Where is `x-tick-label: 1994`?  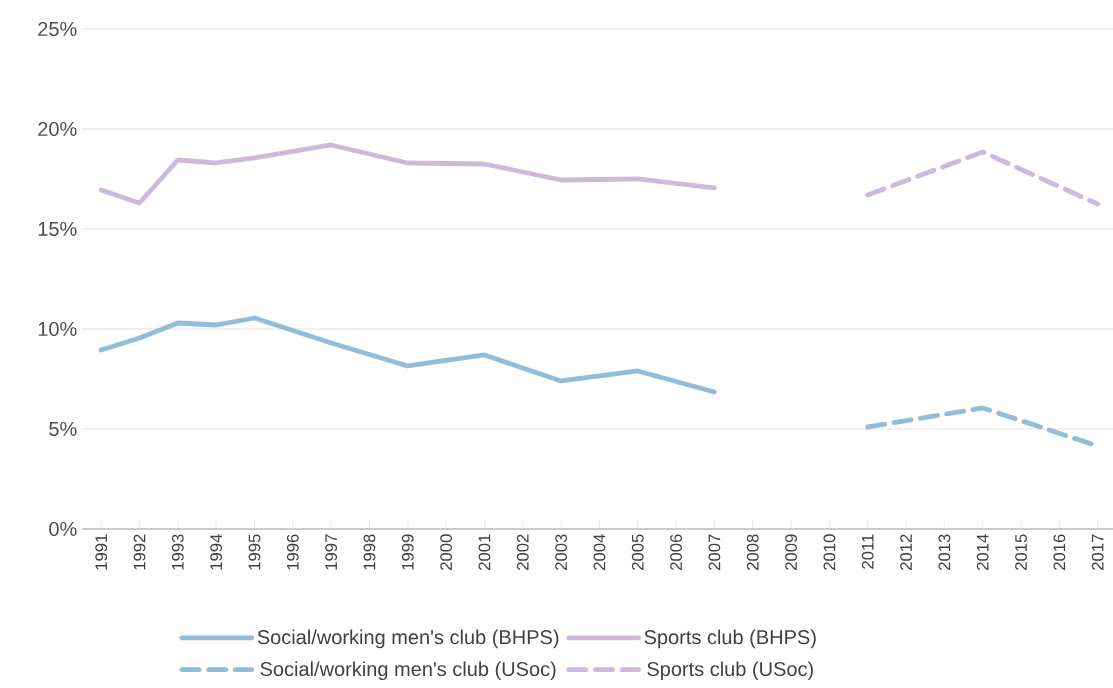
x-tick-label: 1994 is located at coordinates (216, 552).